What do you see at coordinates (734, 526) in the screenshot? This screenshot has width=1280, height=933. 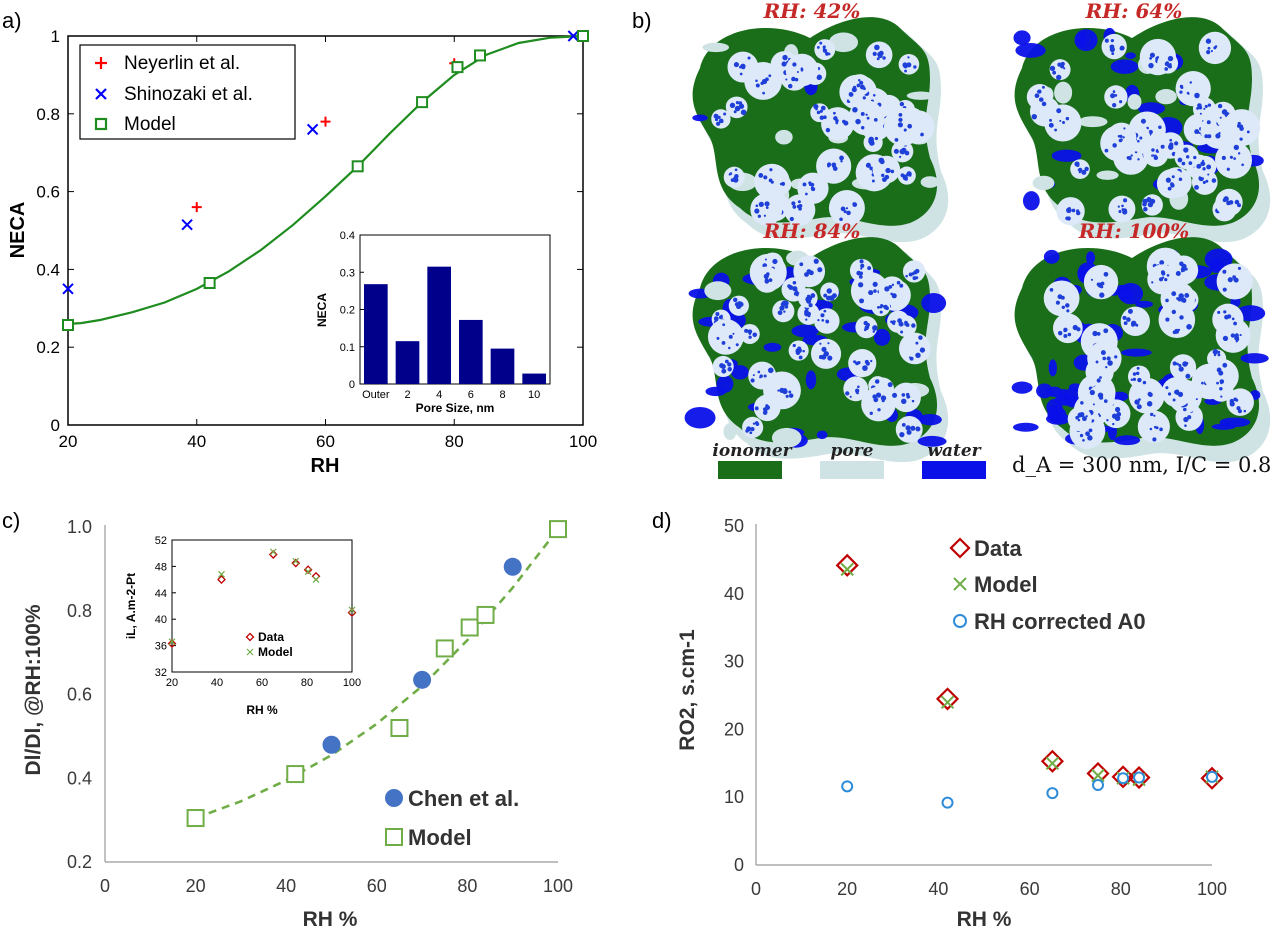 I see `y-tick-label-d: 50` at bounding box center [734, 526].